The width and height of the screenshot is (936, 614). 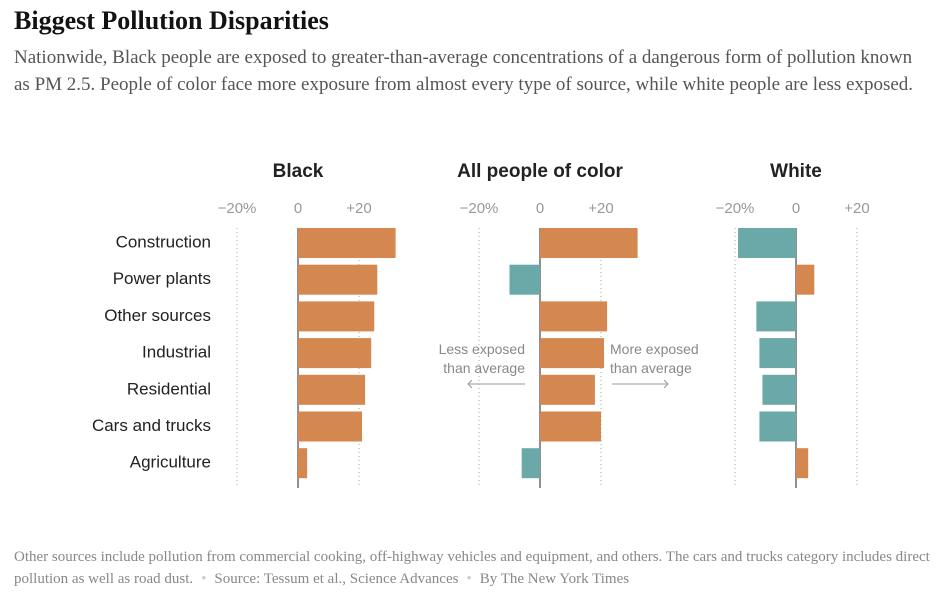 What do you see at coordinates (336, 579) in the screenshot?
I see `source: Source: Tessum et al., Science Advances` at bounding box center [336, 579].